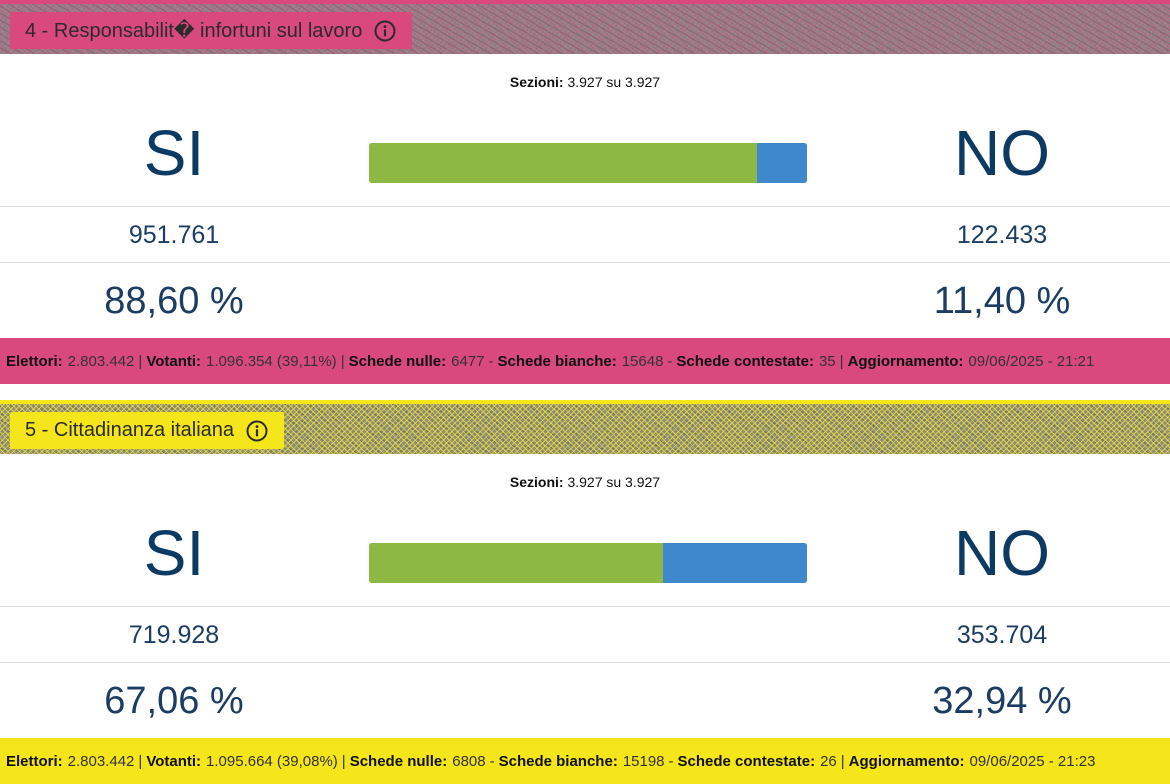 This screenshot has width=1170, height=784. What do you see at coordinates (271, 361) in the screenshot?
I see `voters-value: 1.096.354 (39,11%)` at bounding box center [271, 361].